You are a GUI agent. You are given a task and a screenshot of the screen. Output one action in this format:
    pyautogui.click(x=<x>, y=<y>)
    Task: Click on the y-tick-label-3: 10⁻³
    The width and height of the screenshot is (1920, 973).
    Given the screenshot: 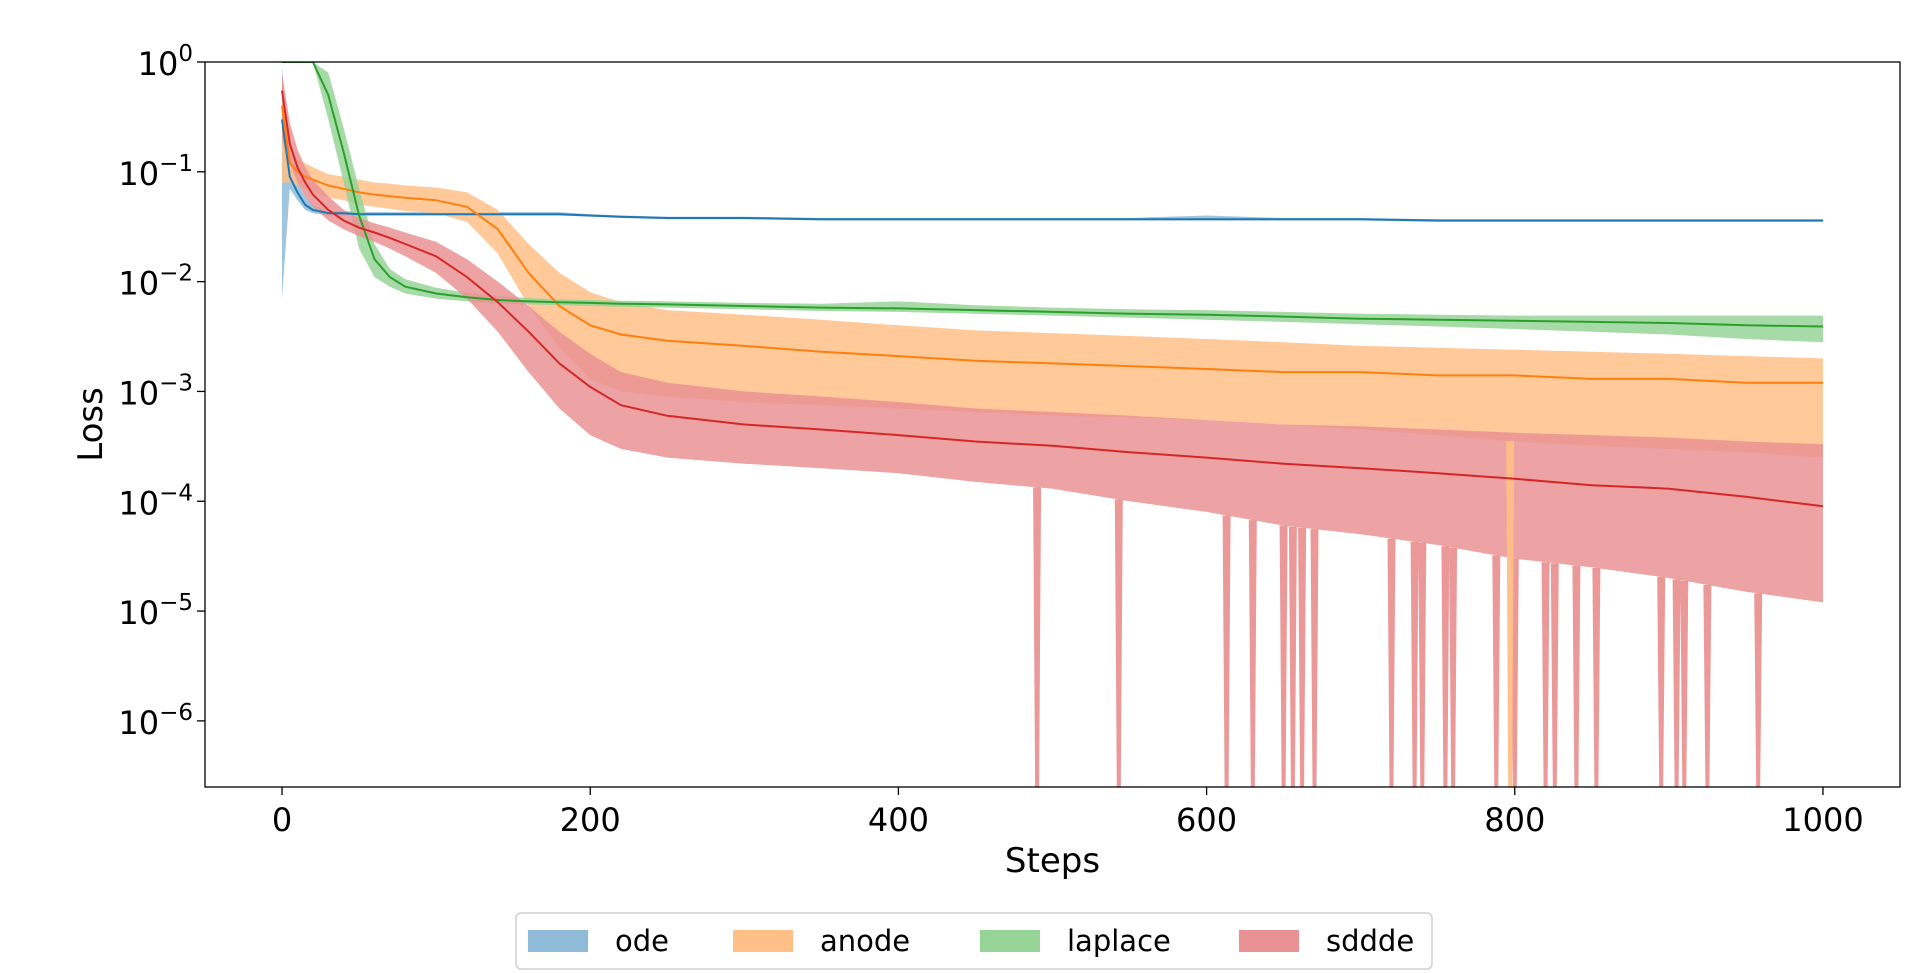 What is the action you would take?
    pyautogui.click(x=155, y=391)
    